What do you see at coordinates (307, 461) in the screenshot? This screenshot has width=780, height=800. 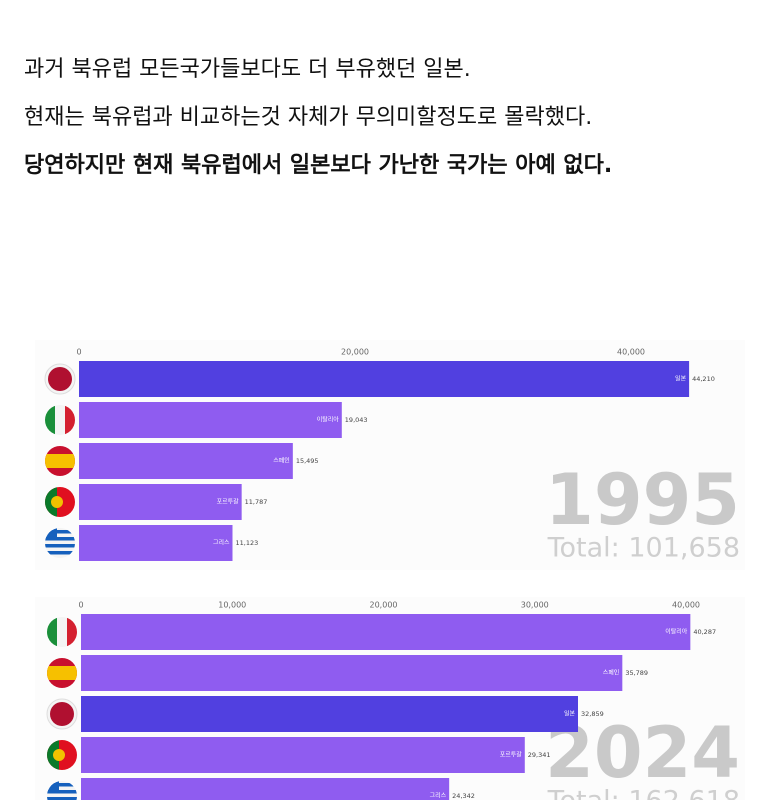 I see `value-label: 15,495` at bounding box center [307, 461].